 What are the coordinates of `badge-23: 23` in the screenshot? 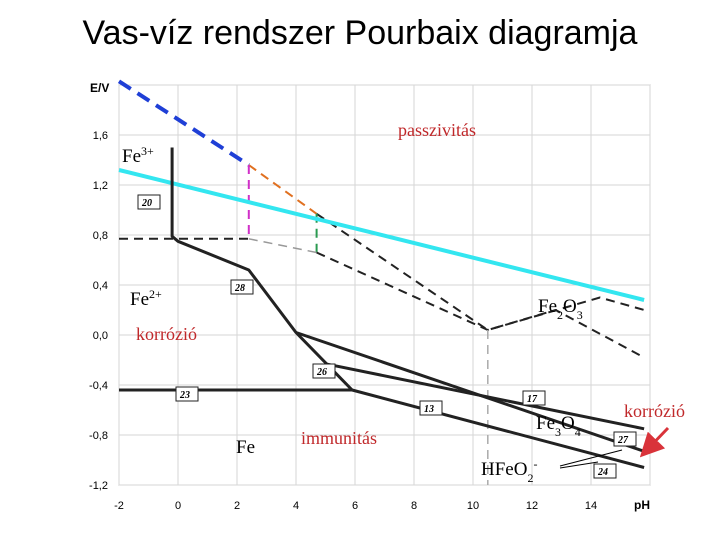 It's located at (187, 394).